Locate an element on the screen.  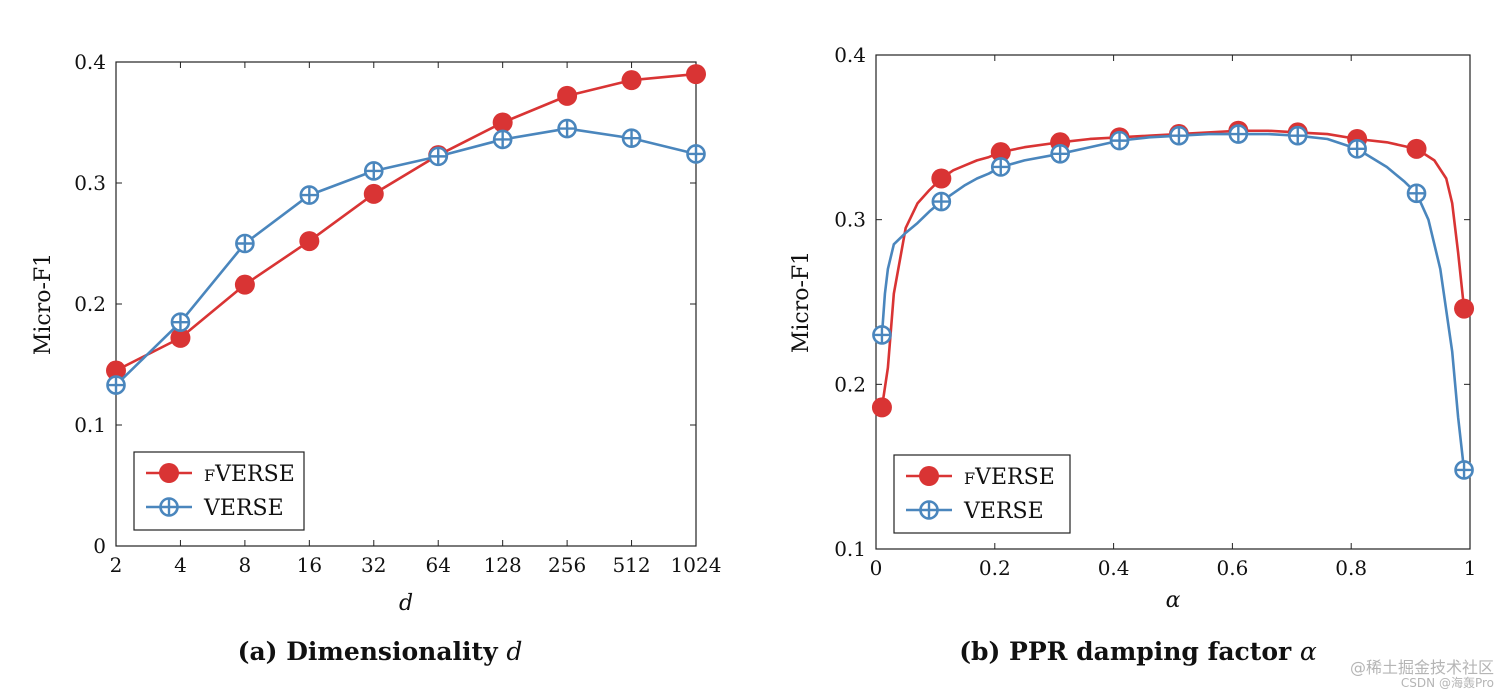
caption-text: (b) PPR damping factor is located at coordinates (1129, 651).